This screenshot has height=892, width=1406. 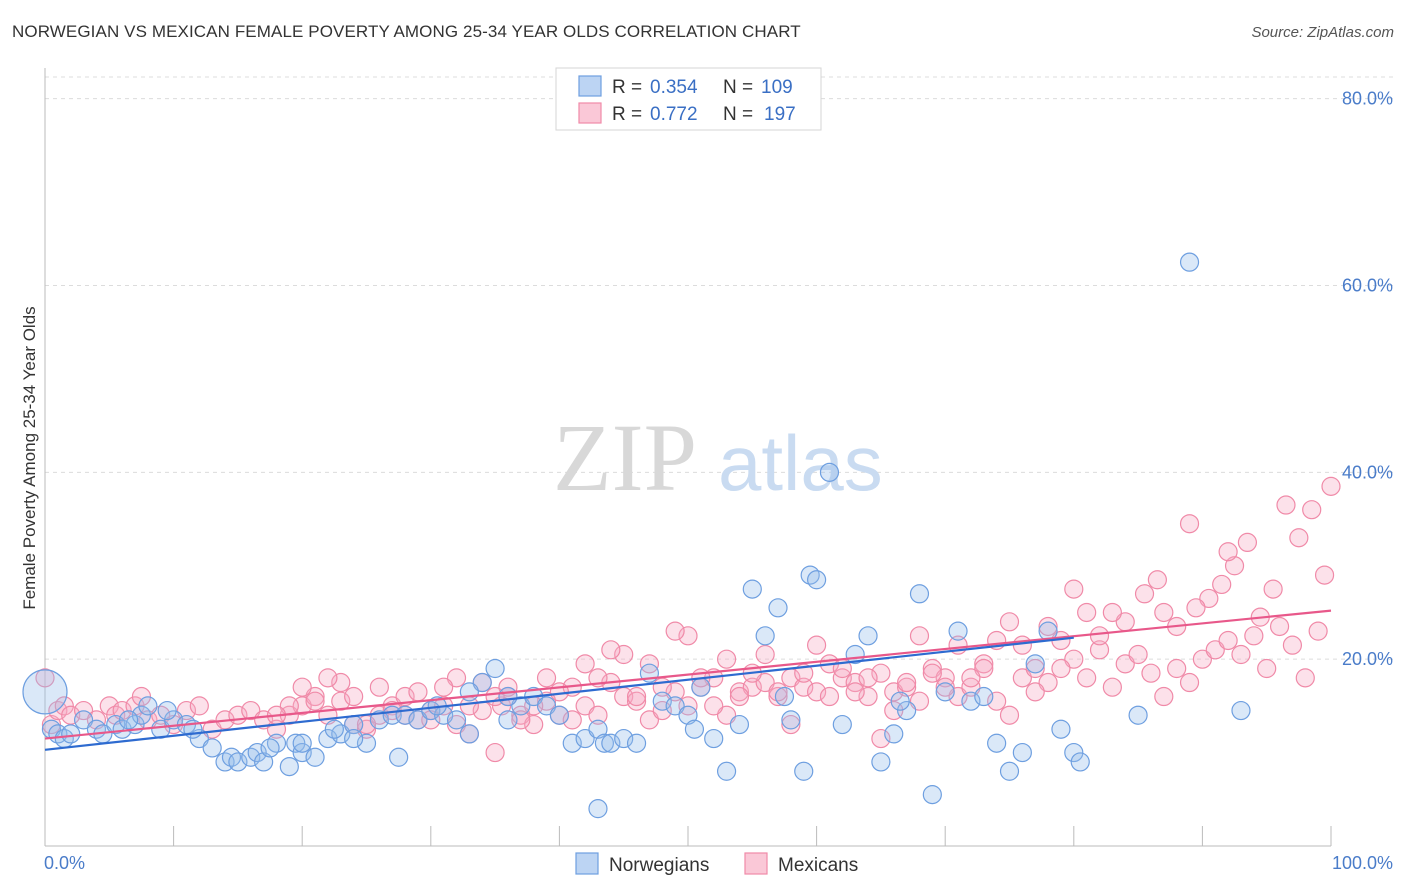 I want to click on y-tick-label: 80.0%, so click(x=1367, y=99).